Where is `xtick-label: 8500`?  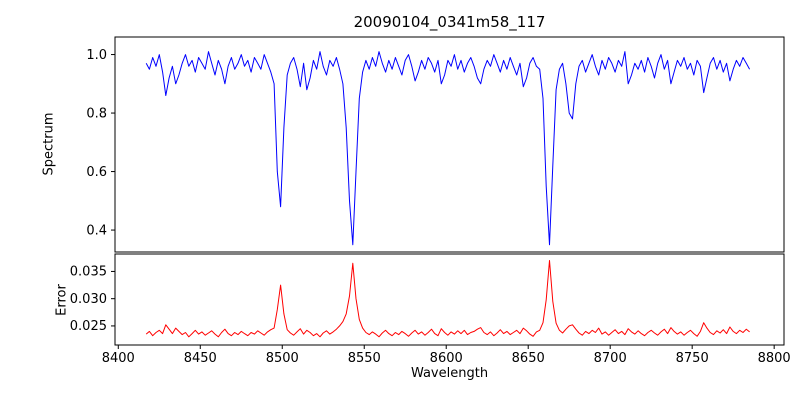 xtick-label: 8500 is located at coordinates (282, 358).